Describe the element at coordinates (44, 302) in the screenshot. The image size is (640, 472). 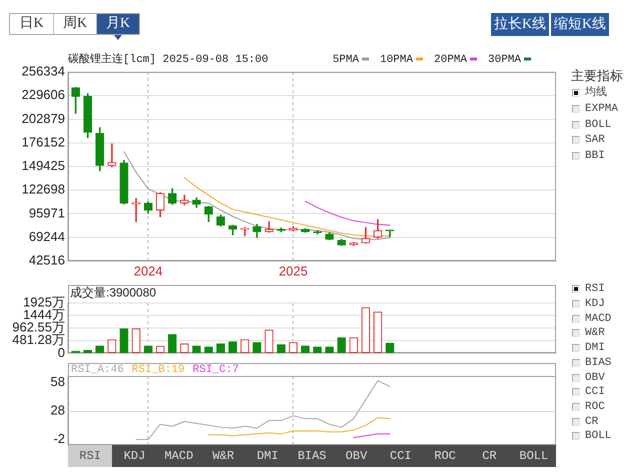
I see `y-tick-label: 1925万` at that location.